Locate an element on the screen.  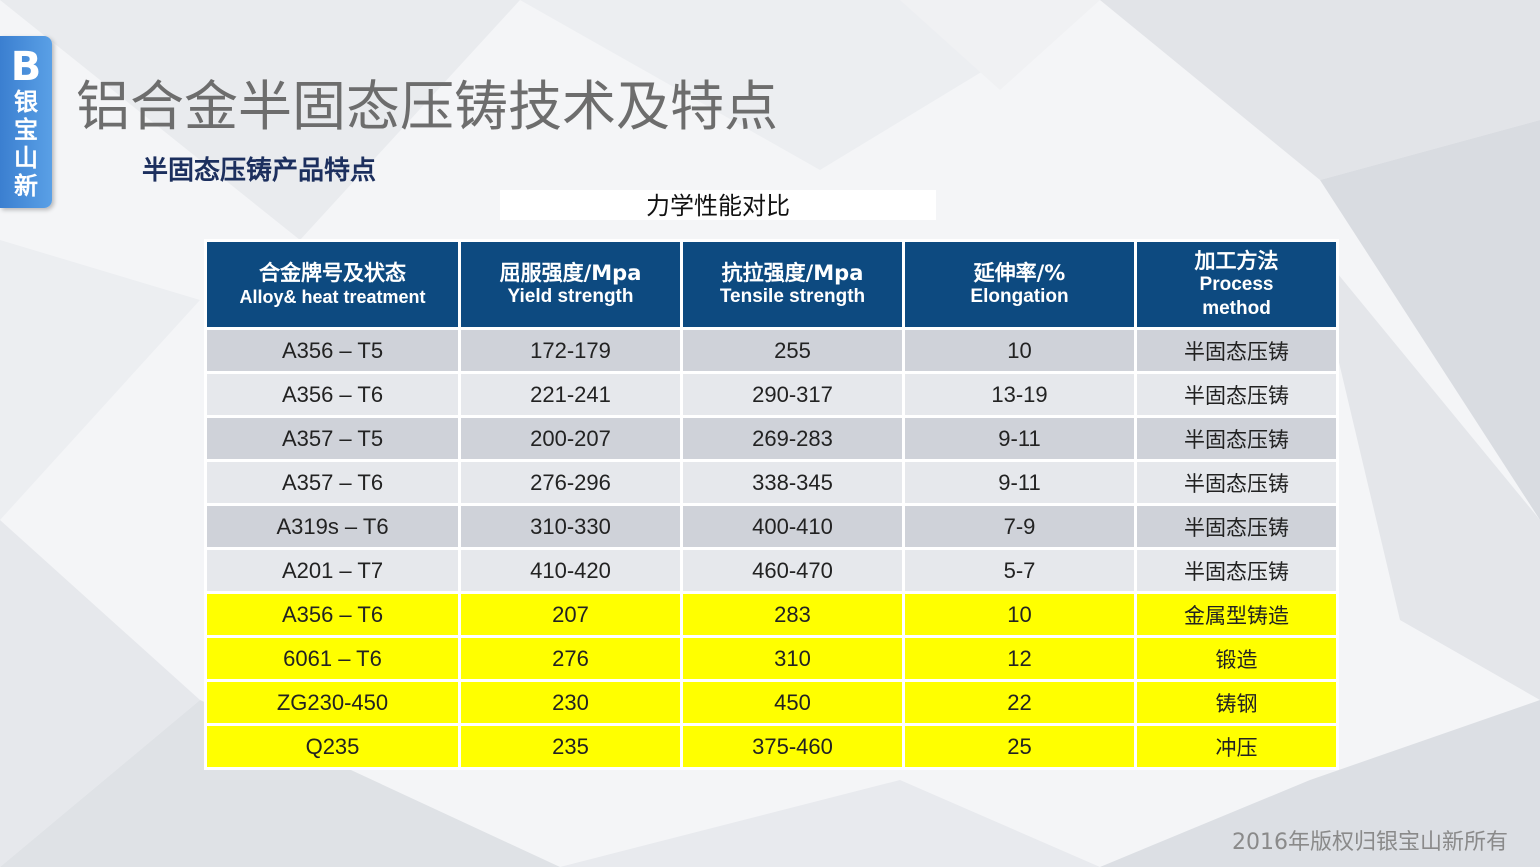
cell-tensile-strength: 460-470 is located at coordinates (792, 570).